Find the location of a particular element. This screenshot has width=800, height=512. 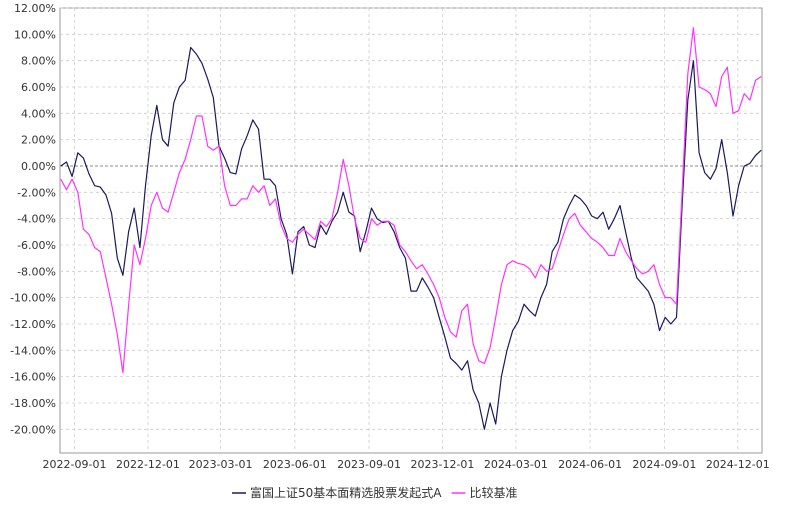

y-tick-label: -6.00% is located at coordinates (36, 245).